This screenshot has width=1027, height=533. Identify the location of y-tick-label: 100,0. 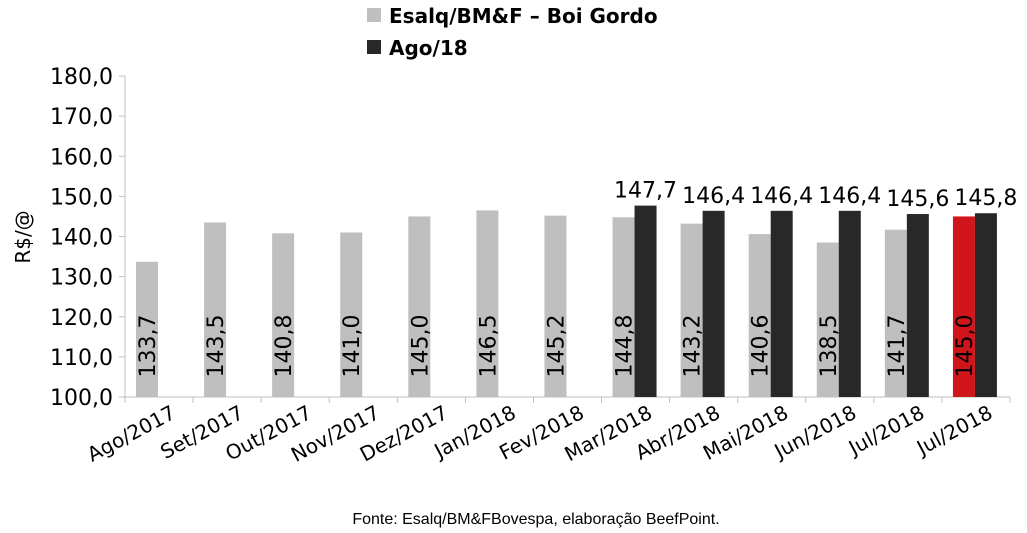
(81, 398).